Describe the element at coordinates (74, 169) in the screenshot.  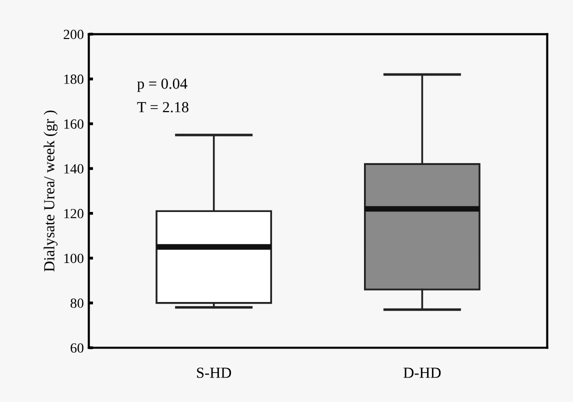
I see `y-tick-label: 140` at that location.